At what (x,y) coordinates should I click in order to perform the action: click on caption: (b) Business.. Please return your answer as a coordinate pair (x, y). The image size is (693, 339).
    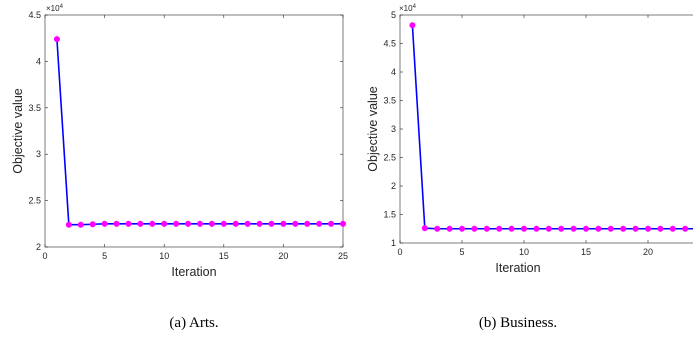
    Looking at the image, I should click on (518, 323).